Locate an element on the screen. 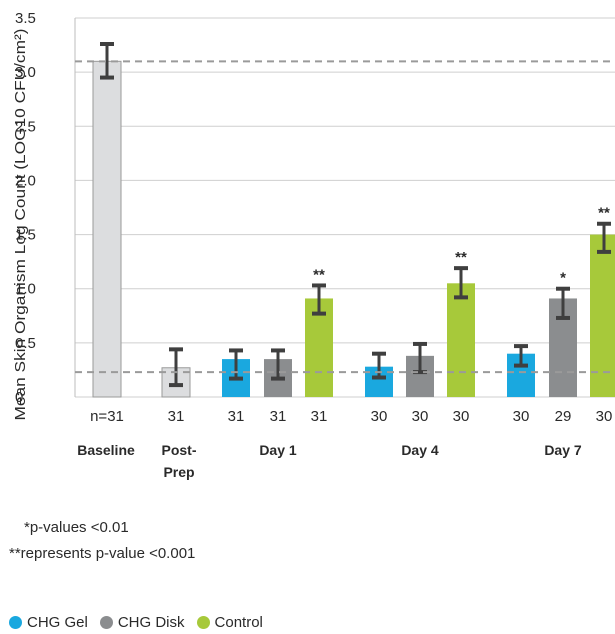 Image resolution: width=615 pixels, height=634 pixels. legend-label: CHG Gel is located at coordinates (57, 622).